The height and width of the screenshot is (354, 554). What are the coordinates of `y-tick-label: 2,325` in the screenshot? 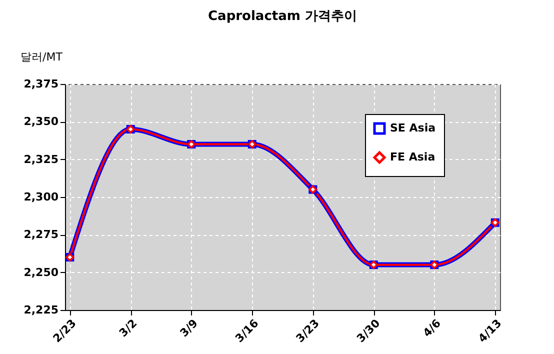 It's located at (41, 159).